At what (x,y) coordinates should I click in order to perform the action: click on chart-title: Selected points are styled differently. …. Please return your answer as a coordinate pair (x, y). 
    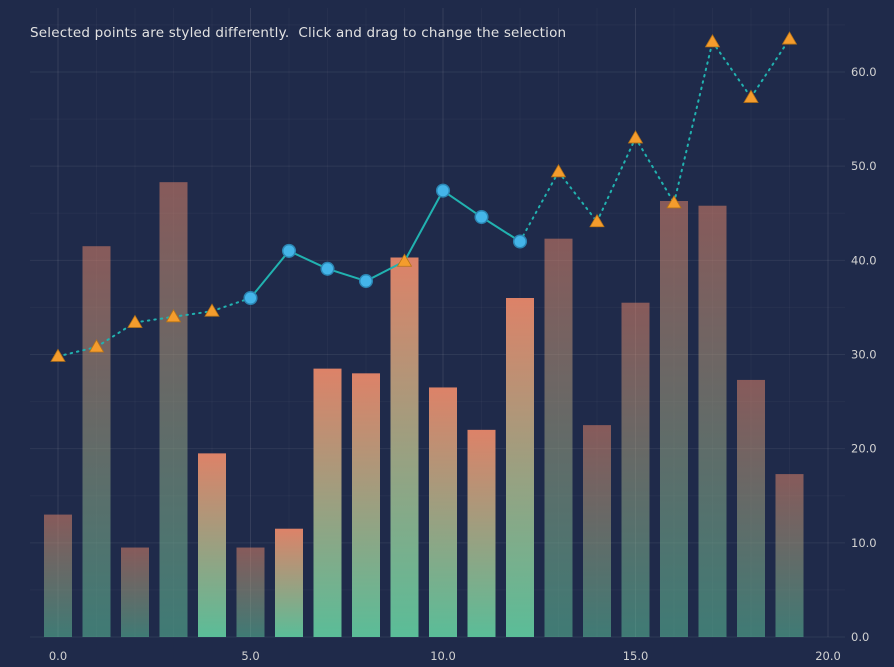
    Looking at the image, I should click on (298, 33).